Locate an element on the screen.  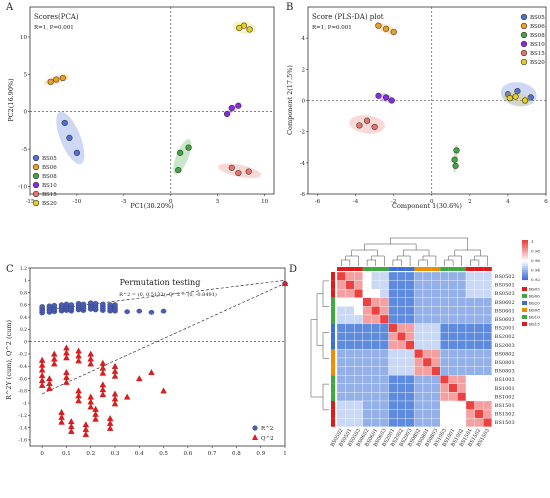
x-tick-label: -6 is located at coordinates (318, 202).